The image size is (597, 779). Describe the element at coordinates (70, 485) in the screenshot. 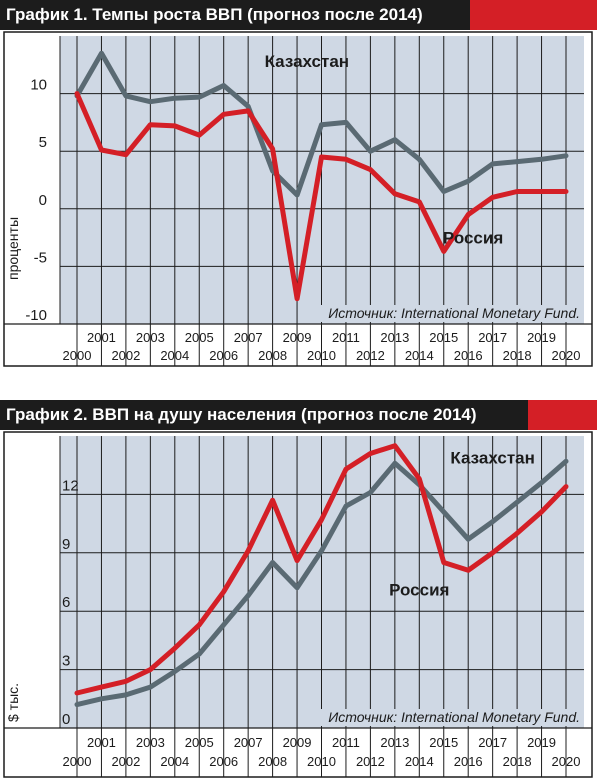

I see `y-tick-label: 12` at that location.